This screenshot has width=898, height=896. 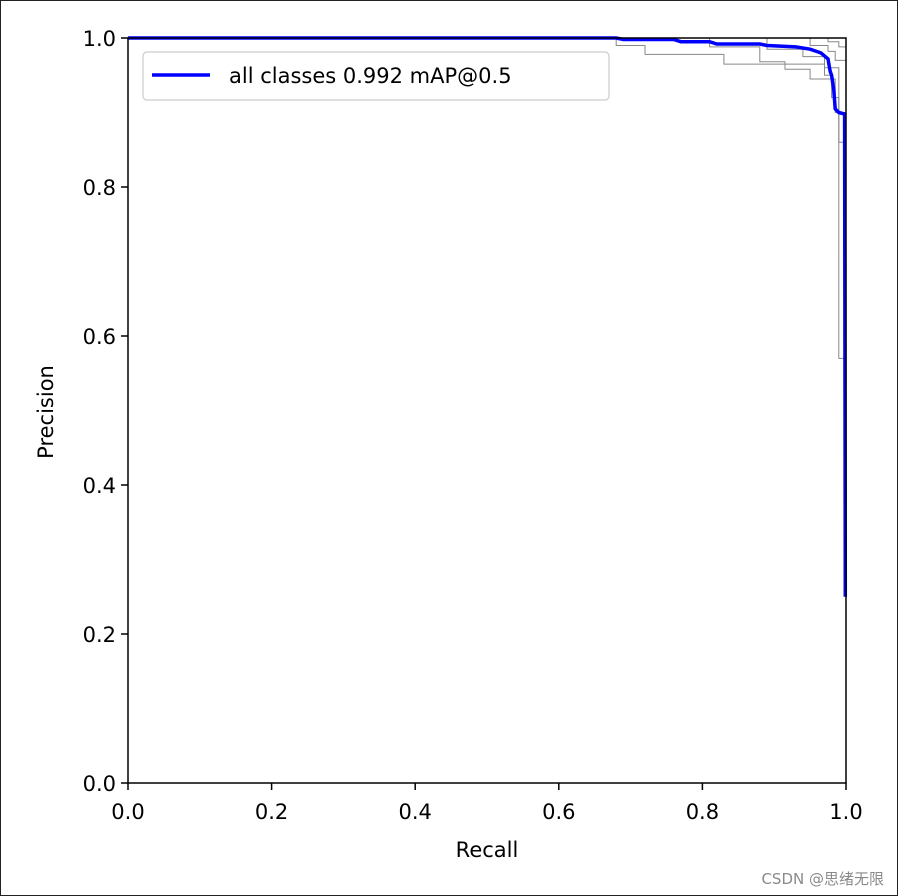 I want to click on x-axis-label: Recall, so click(x=487, y=850).